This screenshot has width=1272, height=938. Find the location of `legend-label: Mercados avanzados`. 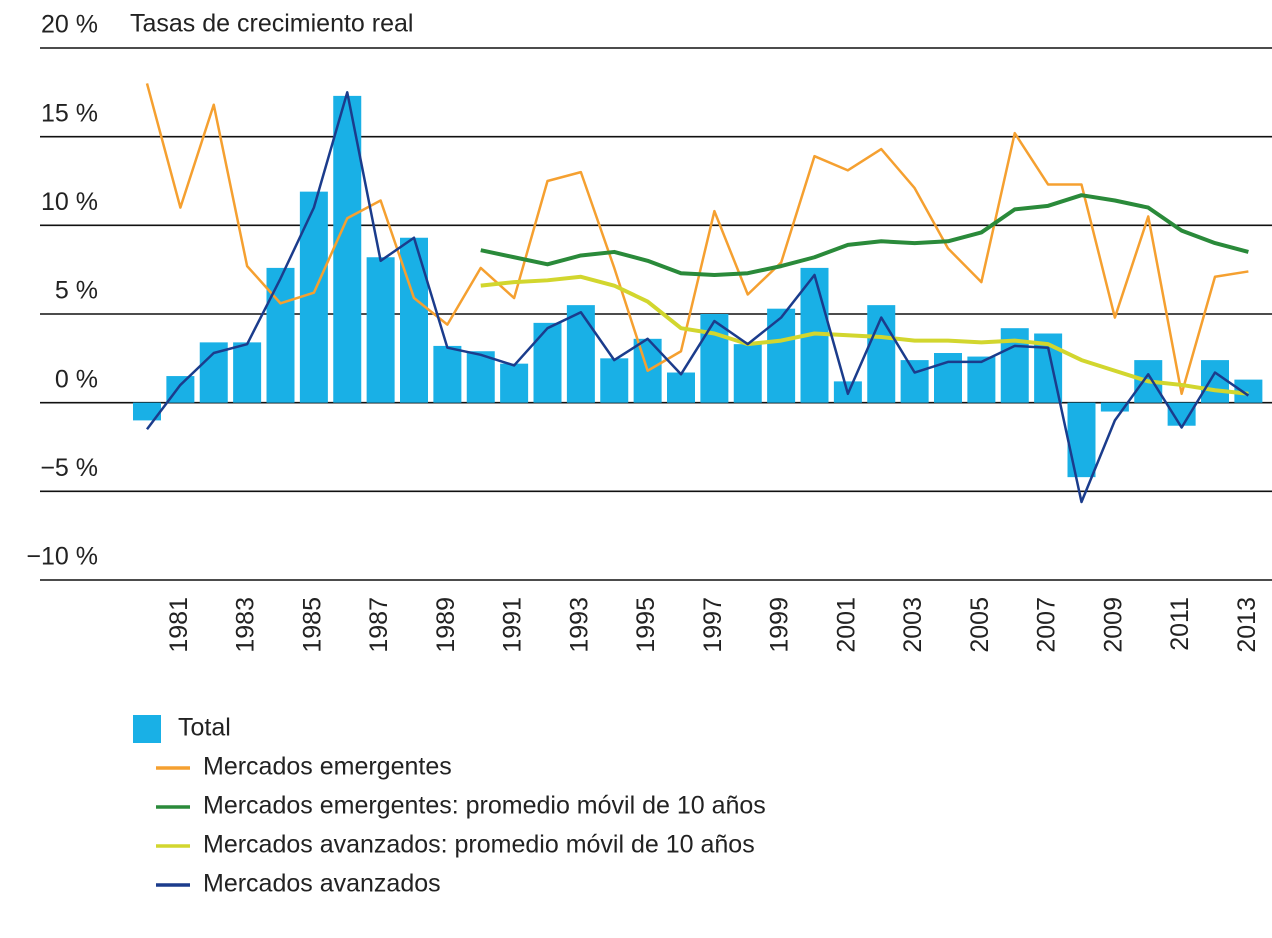

legend-label: Mercados avanzados is located at coordinates (322, 884).